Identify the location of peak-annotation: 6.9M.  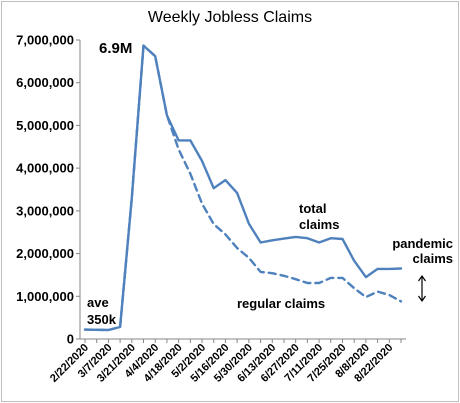
(115, 48).